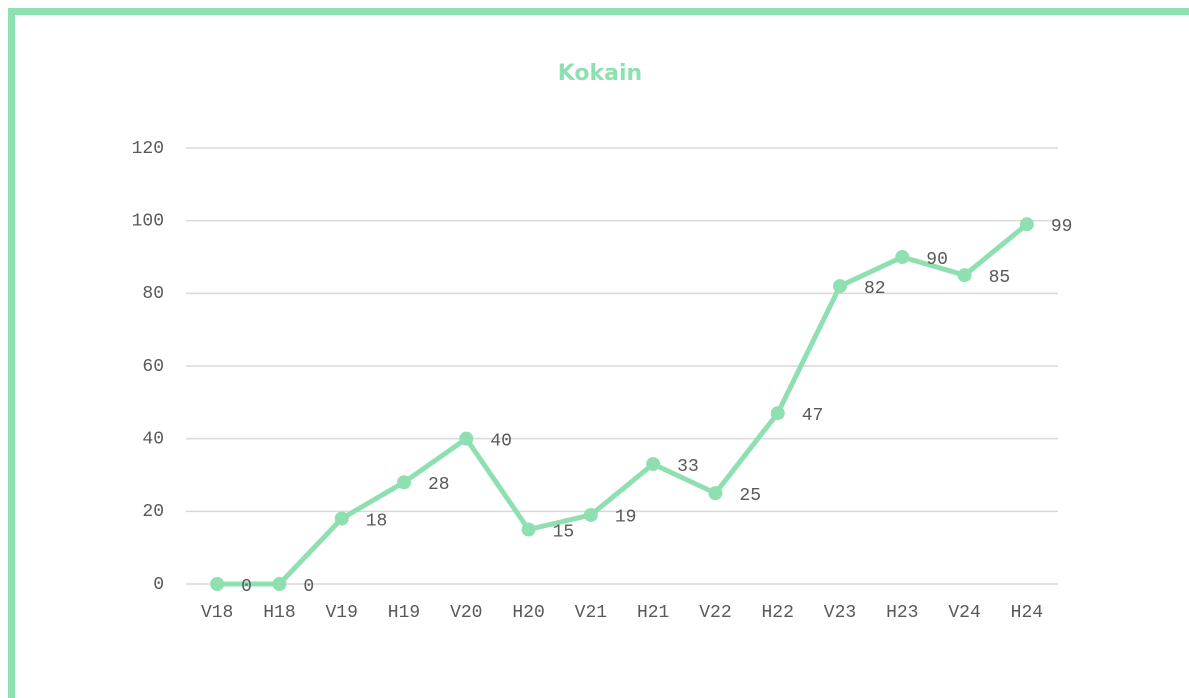 The height and width of the screenshot is (698, 1189). Describe the element at coordinates (466, 613) in the screenshot. I see `x-tick-label: V20` at that location.